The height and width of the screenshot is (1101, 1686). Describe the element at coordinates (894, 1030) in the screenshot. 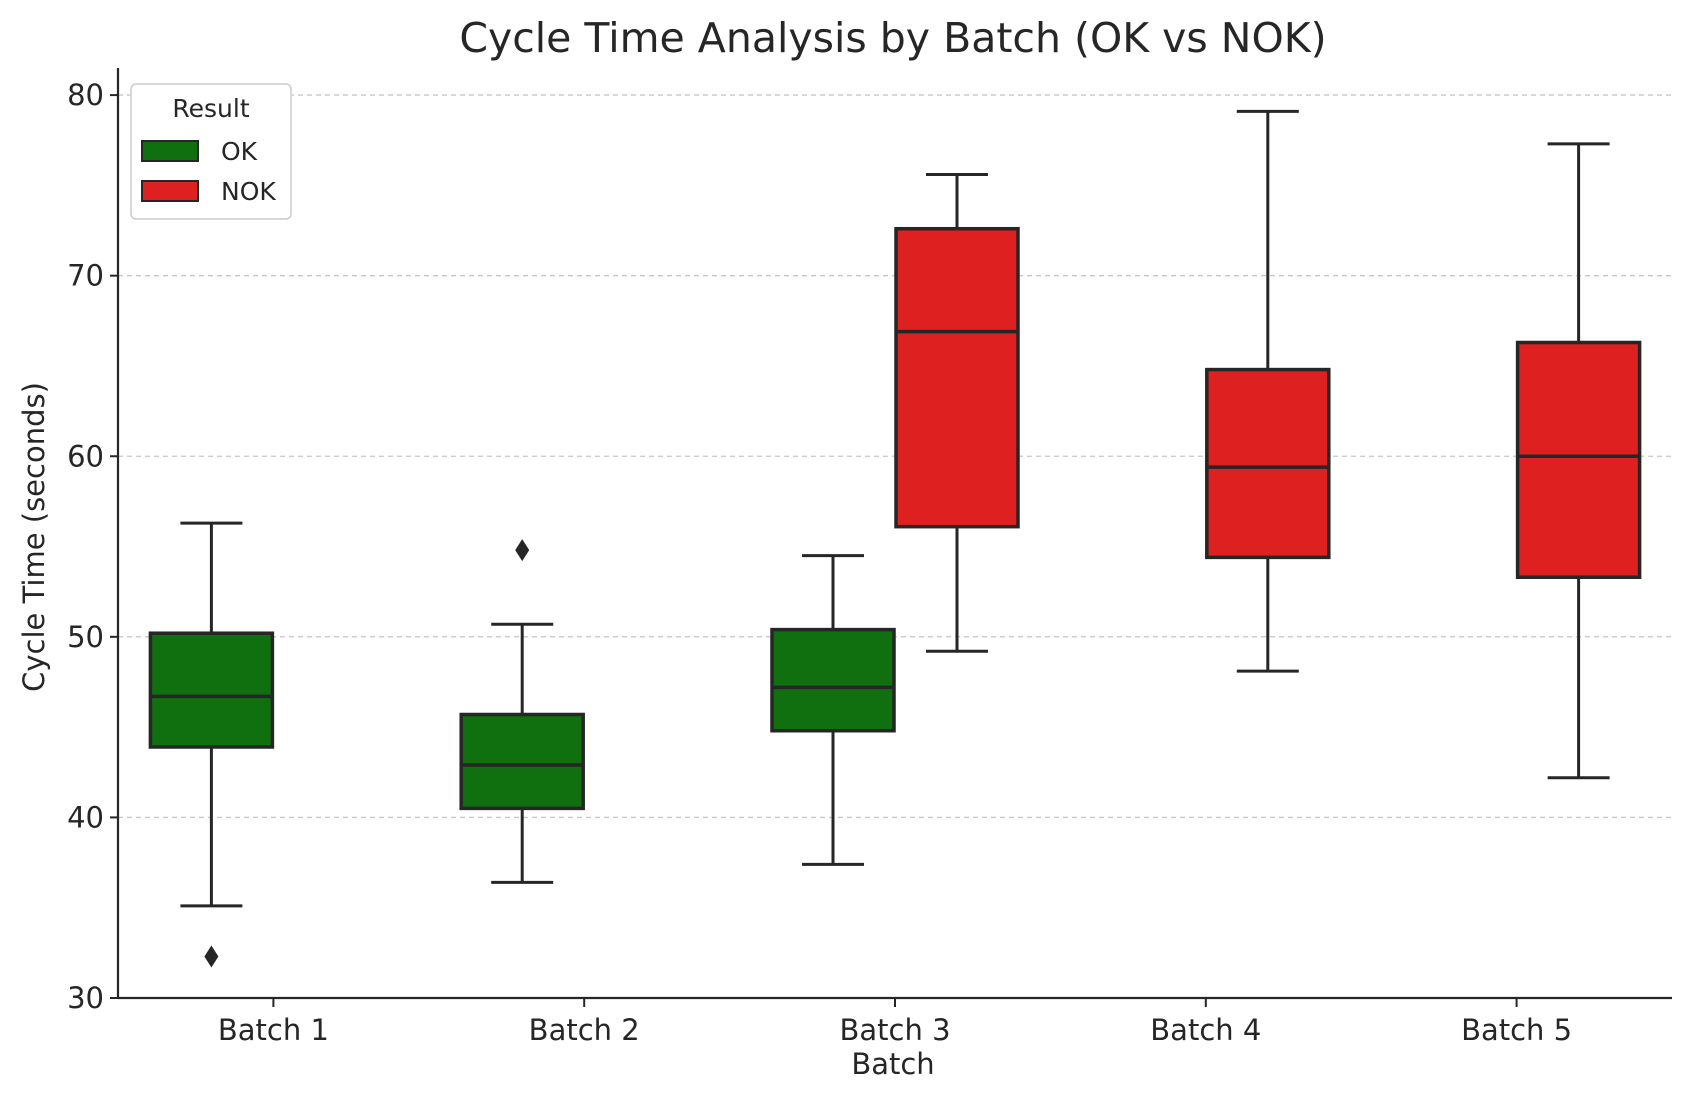

I see `x-tick-label: Batch 3` at that location.